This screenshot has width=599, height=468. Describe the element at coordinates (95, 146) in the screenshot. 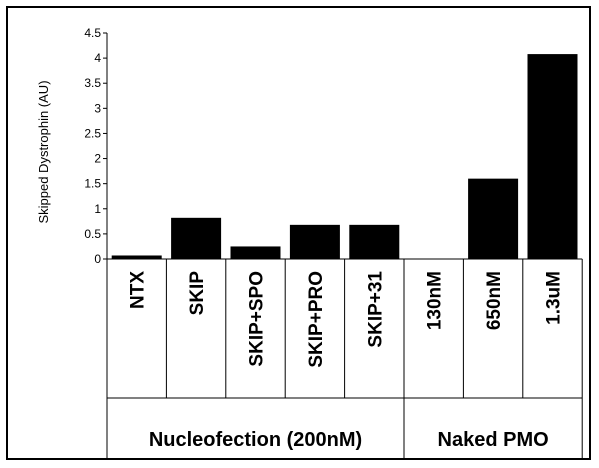

I see `y-ticks: 0 0.5 1 1.5 2 2.5 3 3.5 4 4.5` at that location.